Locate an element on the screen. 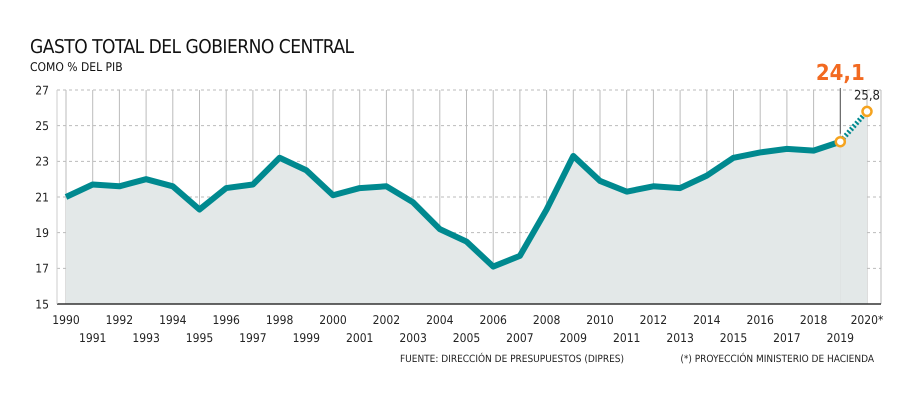 The width and height of the screenshot is (900, 396). data-label: 25,8 is located at coordinates (867, 96).